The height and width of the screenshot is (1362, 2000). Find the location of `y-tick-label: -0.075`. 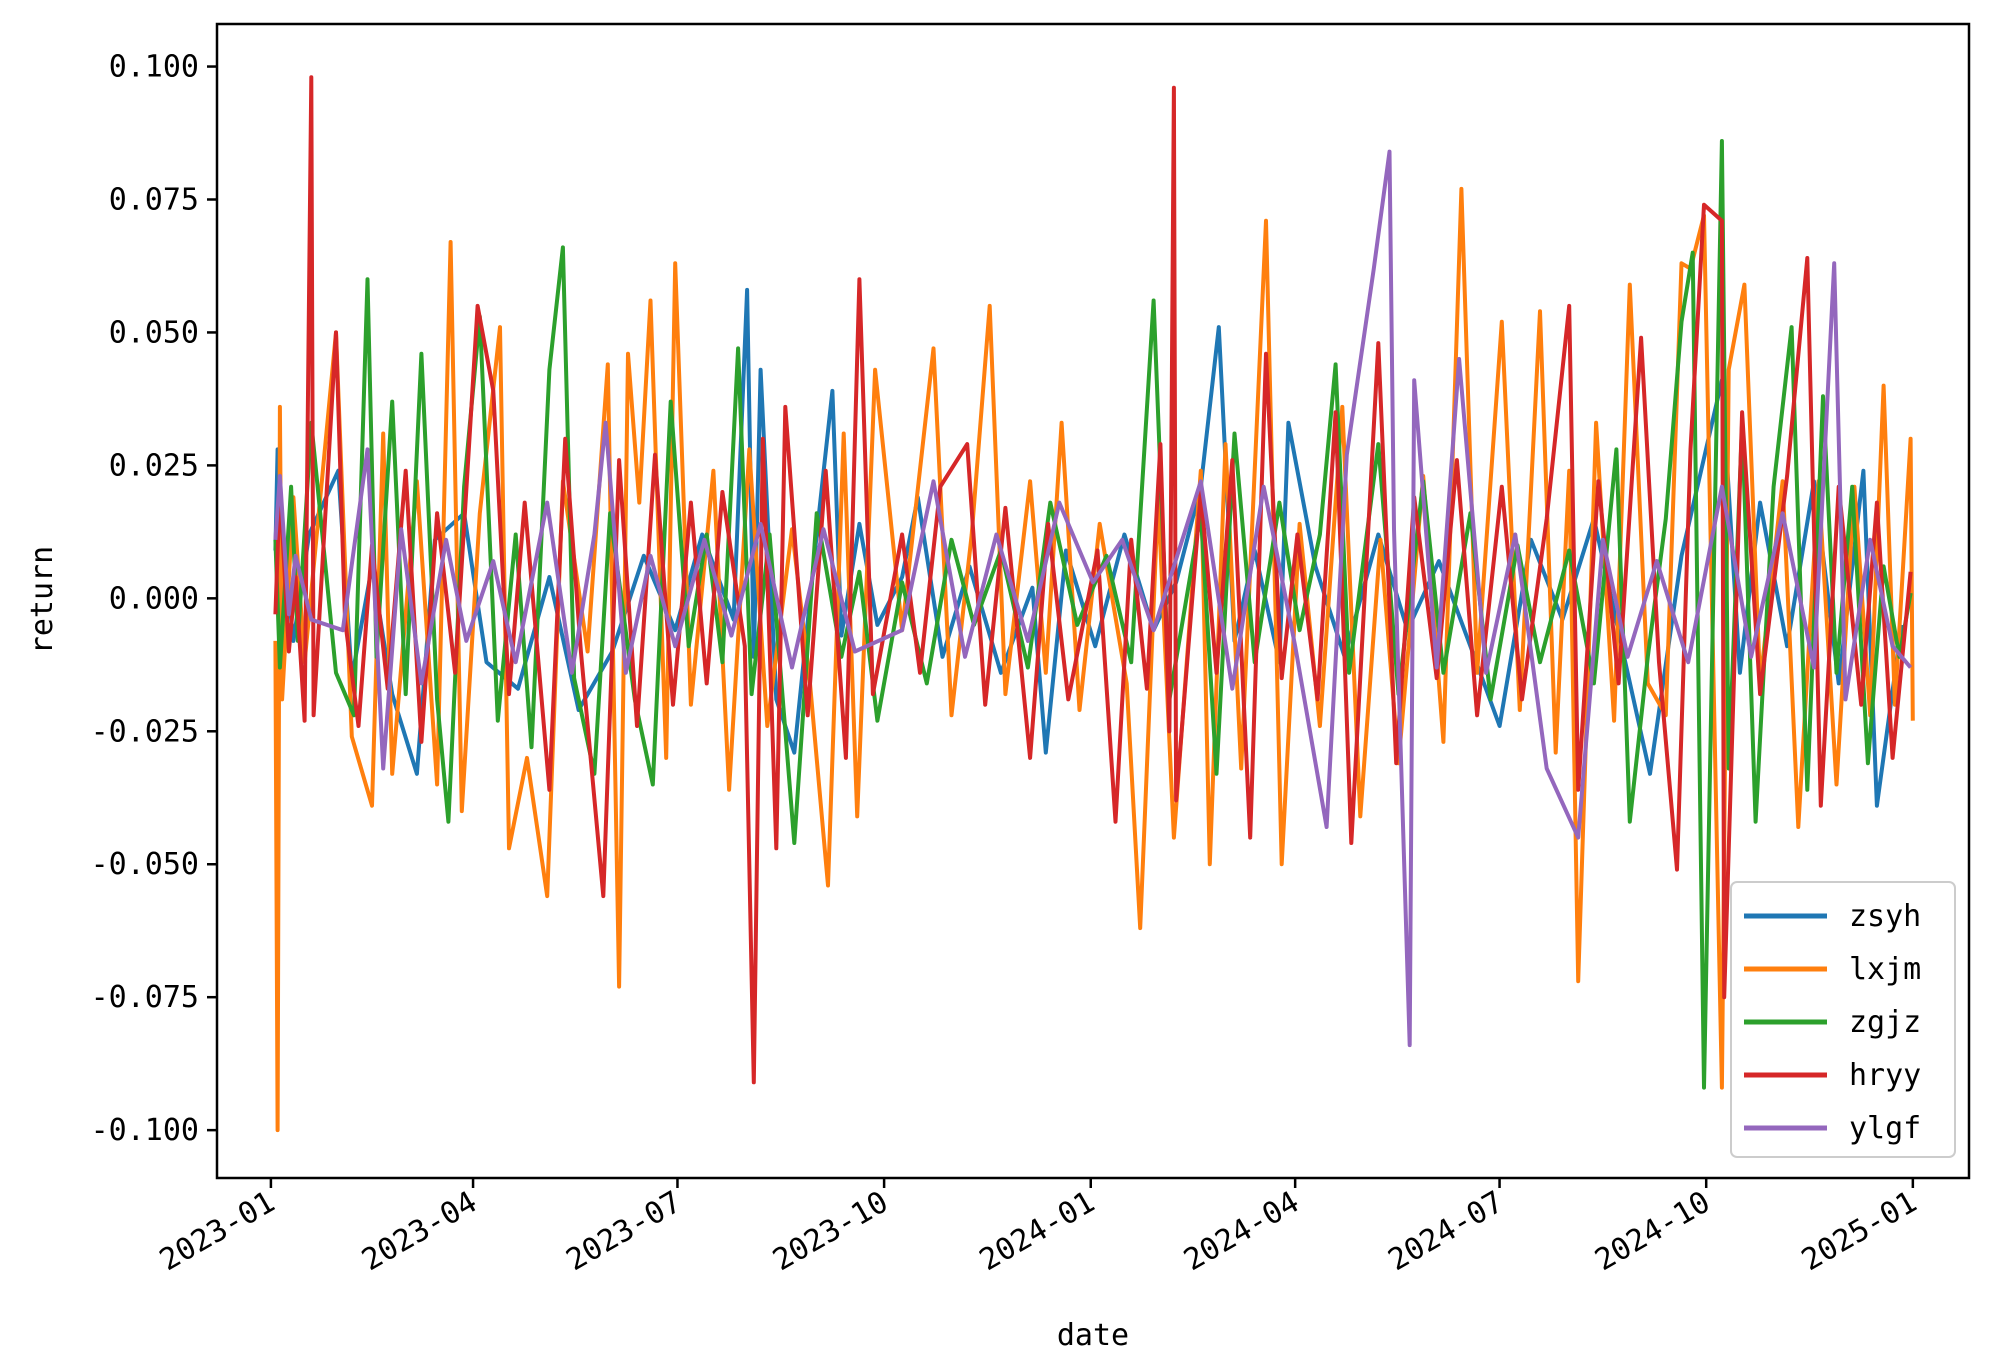

y-tick-label: -0.075 is located at coordinates (145, 997).